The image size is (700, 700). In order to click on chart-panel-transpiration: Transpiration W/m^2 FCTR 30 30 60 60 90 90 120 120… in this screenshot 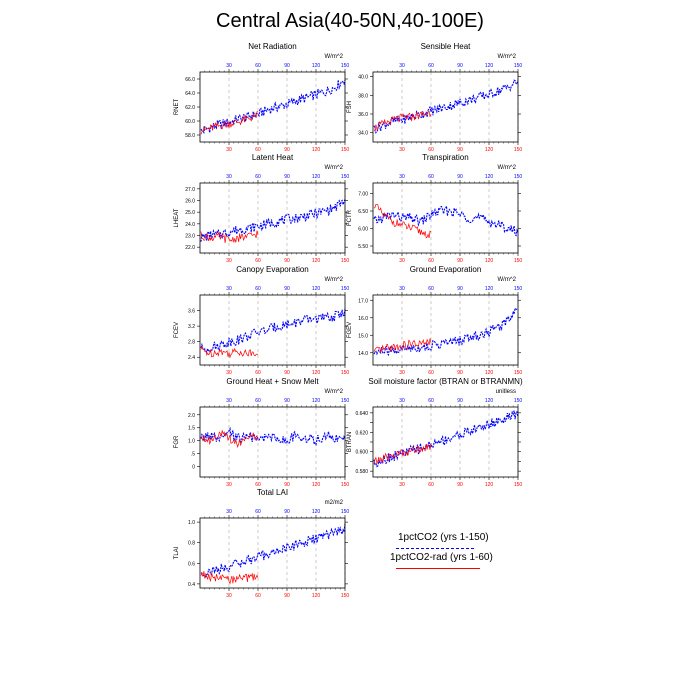, I will do `click(434, 208)`.